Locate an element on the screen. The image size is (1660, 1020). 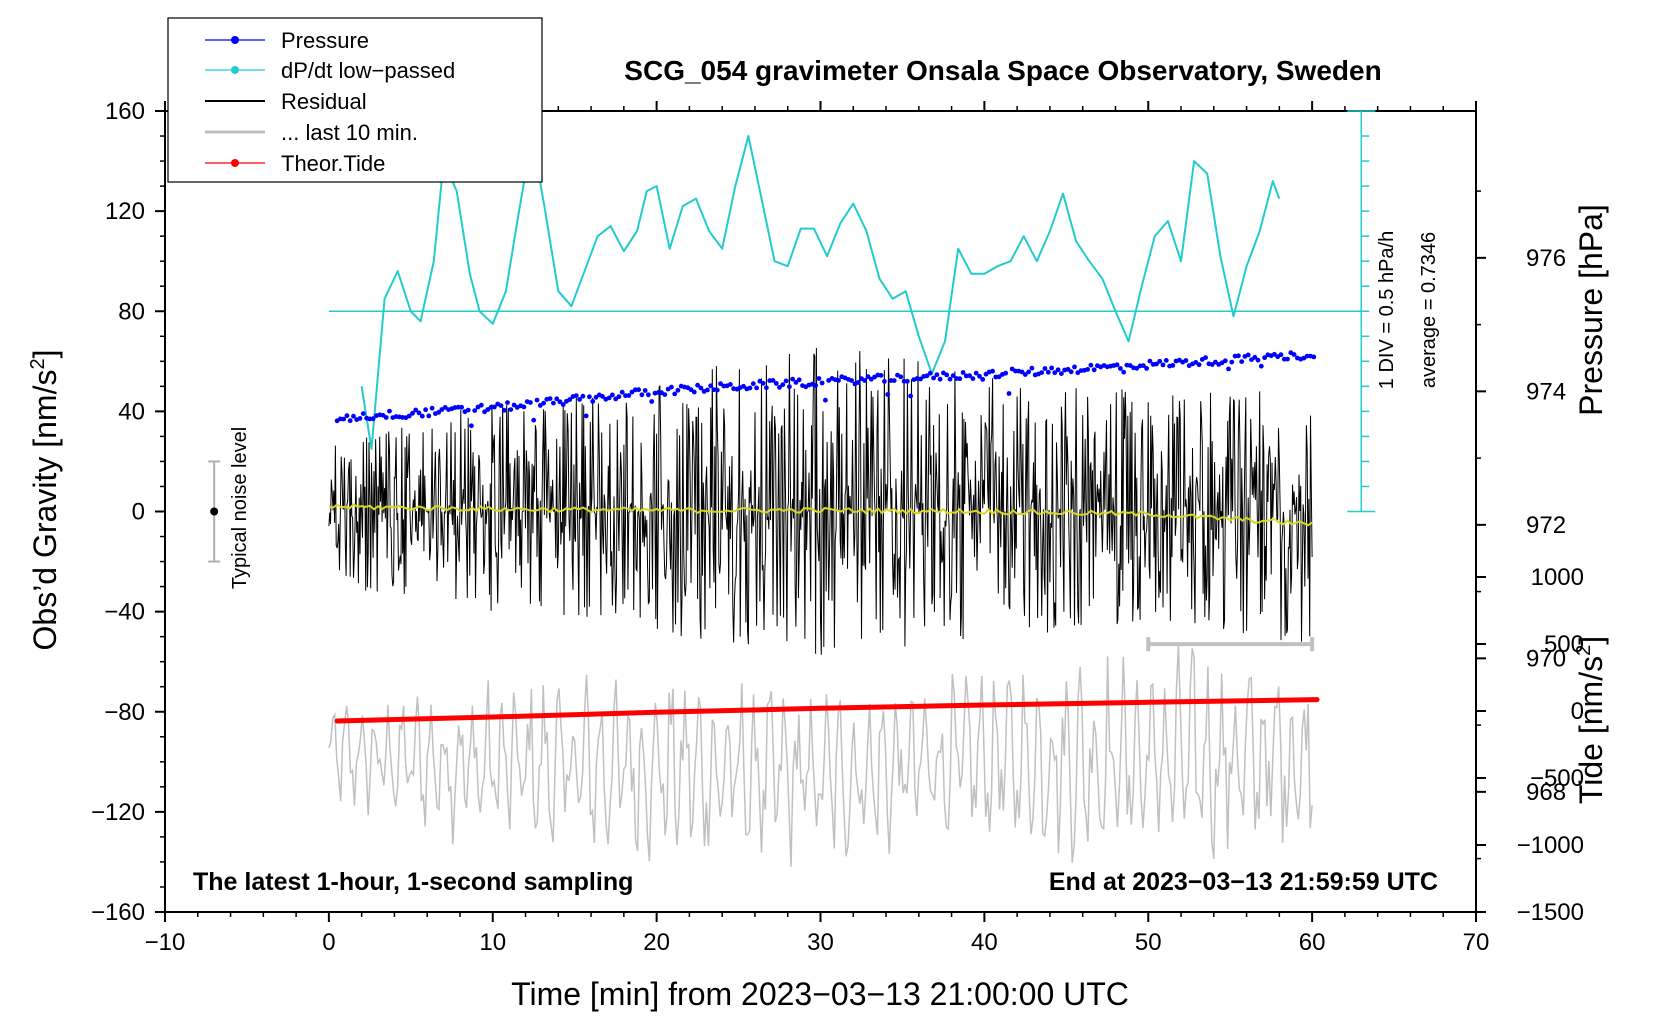
legend-label: dP/dt low−passed is located at coordinates (368, 70).